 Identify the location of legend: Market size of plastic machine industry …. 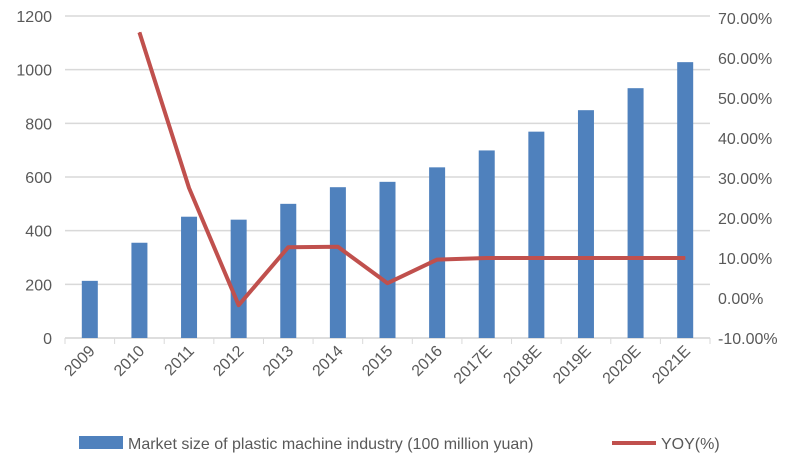
(399, 444).